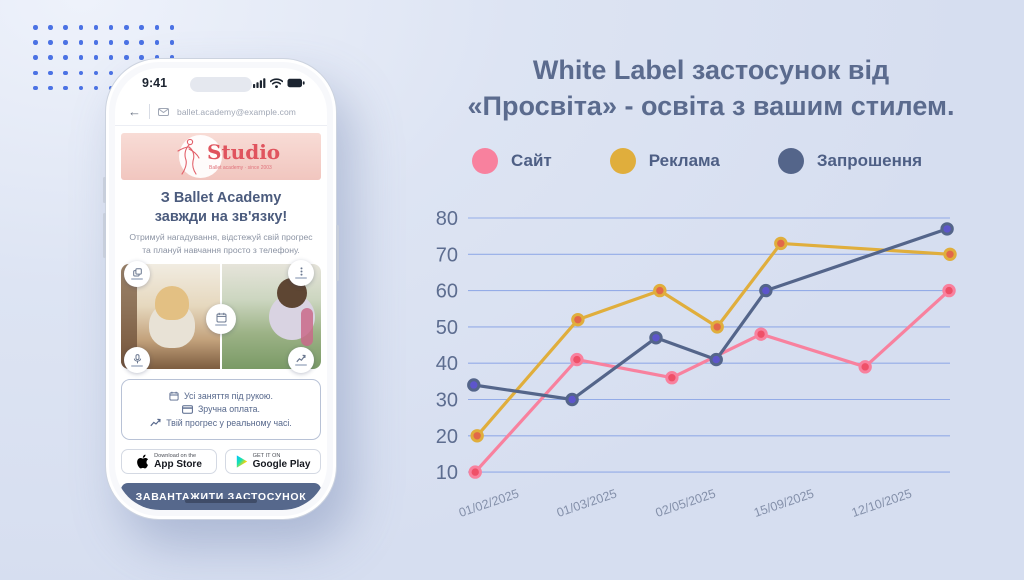  What do you see at coordinates (273, 461) in the screenshot?
I see `google-play-button: GET IT ON Google Play` at bounding box center [273, 461].